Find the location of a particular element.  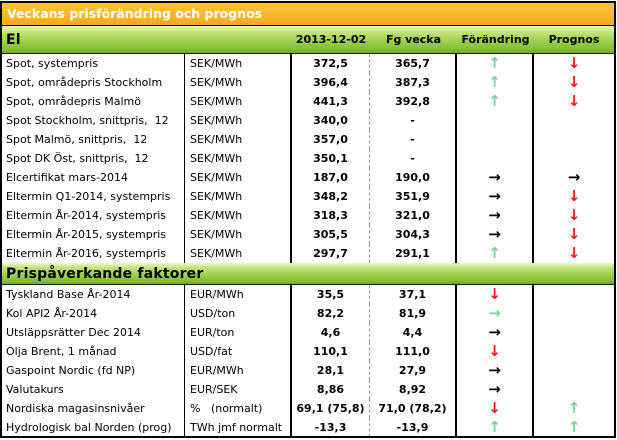

row-label: Elcertifikat mars-2014 is located at coordinates (93, 177).